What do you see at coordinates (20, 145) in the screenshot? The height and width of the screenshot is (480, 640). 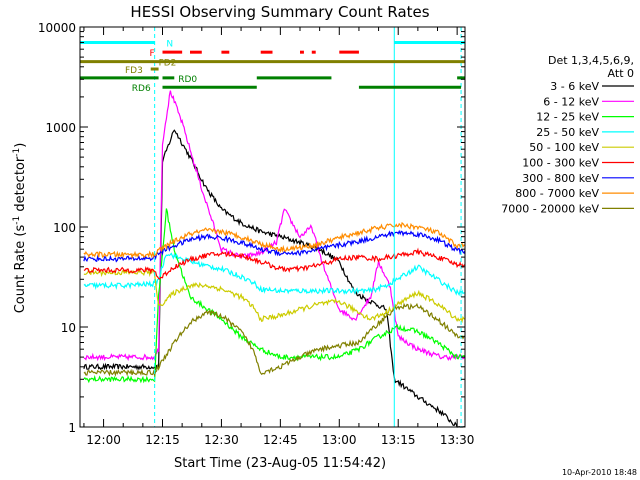 I see `y-axis-label-part: )` at bounding box center [20, 145].